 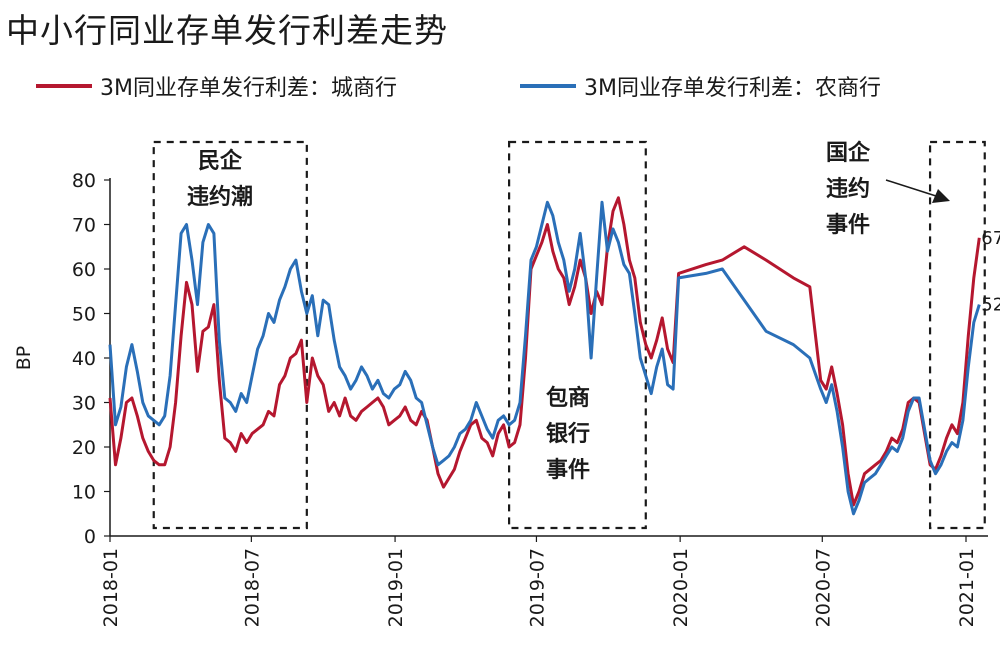 I want to click on event-annotation-line: 违约潮, so click(x=220, y=197).